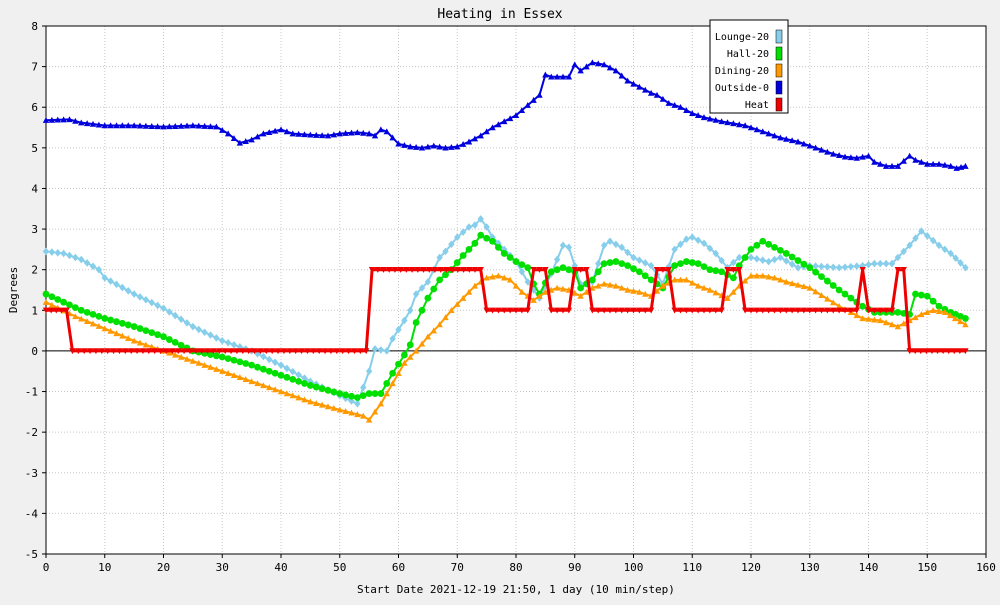 The image size is (1000, 605). I want to click on legend-label-dining-20: Dining-20, so click(742, 71).